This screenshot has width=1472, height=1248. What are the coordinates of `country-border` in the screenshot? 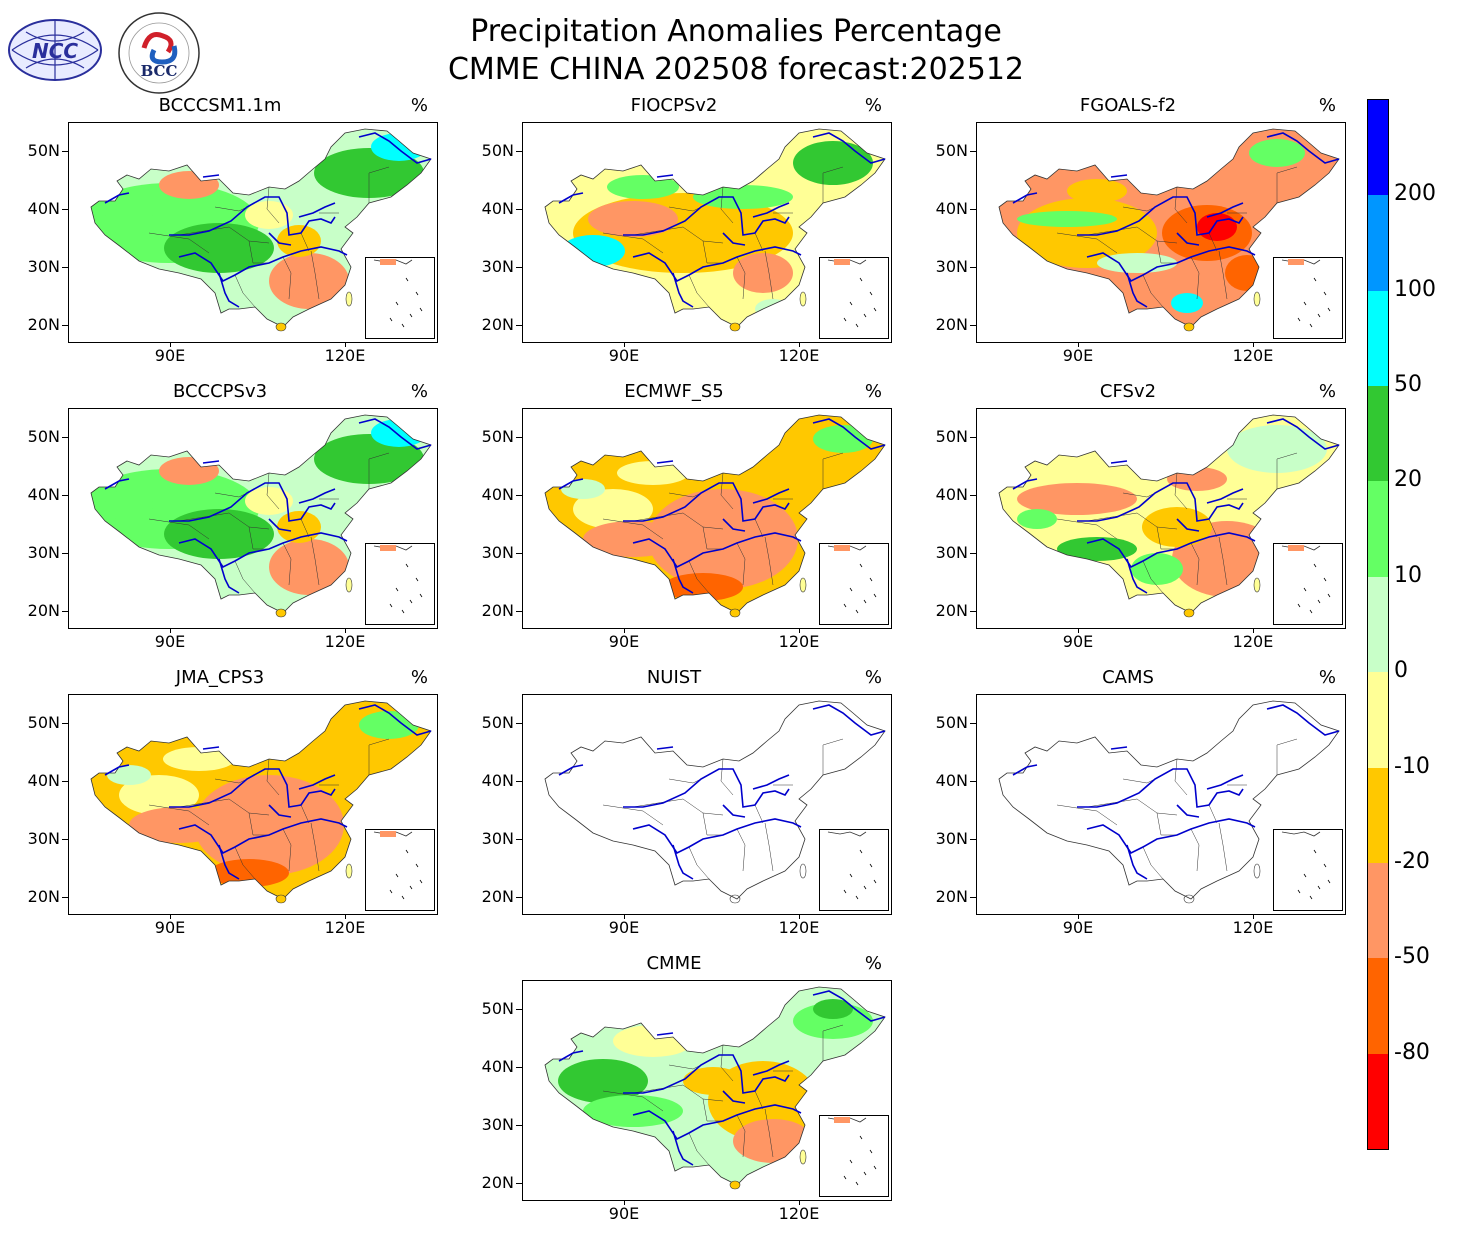 It's located at (1169, 514).